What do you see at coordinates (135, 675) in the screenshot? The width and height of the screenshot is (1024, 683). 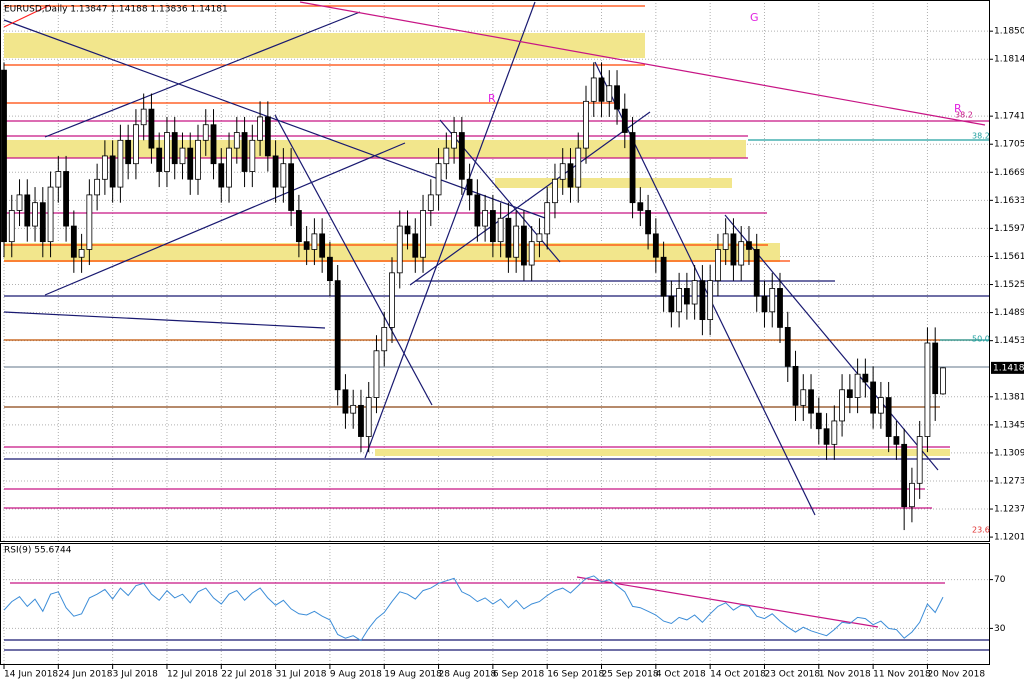 I see `x-tick-label: 3 Jul 2018` at bounding box center [135, 675].